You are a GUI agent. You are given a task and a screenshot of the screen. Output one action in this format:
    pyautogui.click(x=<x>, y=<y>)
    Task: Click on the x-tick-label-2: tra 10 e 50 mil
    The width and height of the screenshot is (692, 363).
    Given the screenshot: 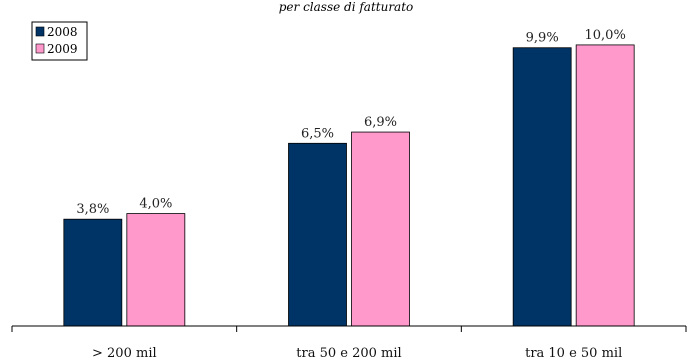 What is the action you would take?
    pyautogui.click(x=573, y=353)
    